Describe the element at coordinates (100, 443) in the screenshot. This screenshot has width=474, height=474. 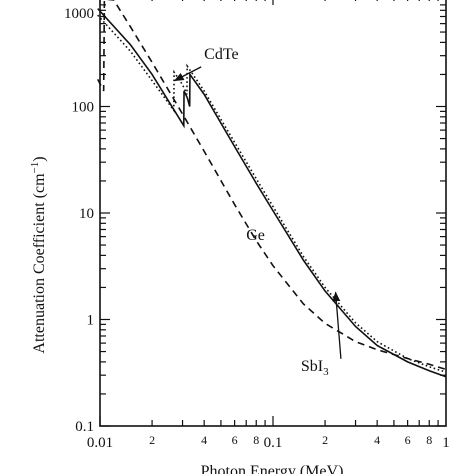
I see `x-tick-label: 0.01` at that location.